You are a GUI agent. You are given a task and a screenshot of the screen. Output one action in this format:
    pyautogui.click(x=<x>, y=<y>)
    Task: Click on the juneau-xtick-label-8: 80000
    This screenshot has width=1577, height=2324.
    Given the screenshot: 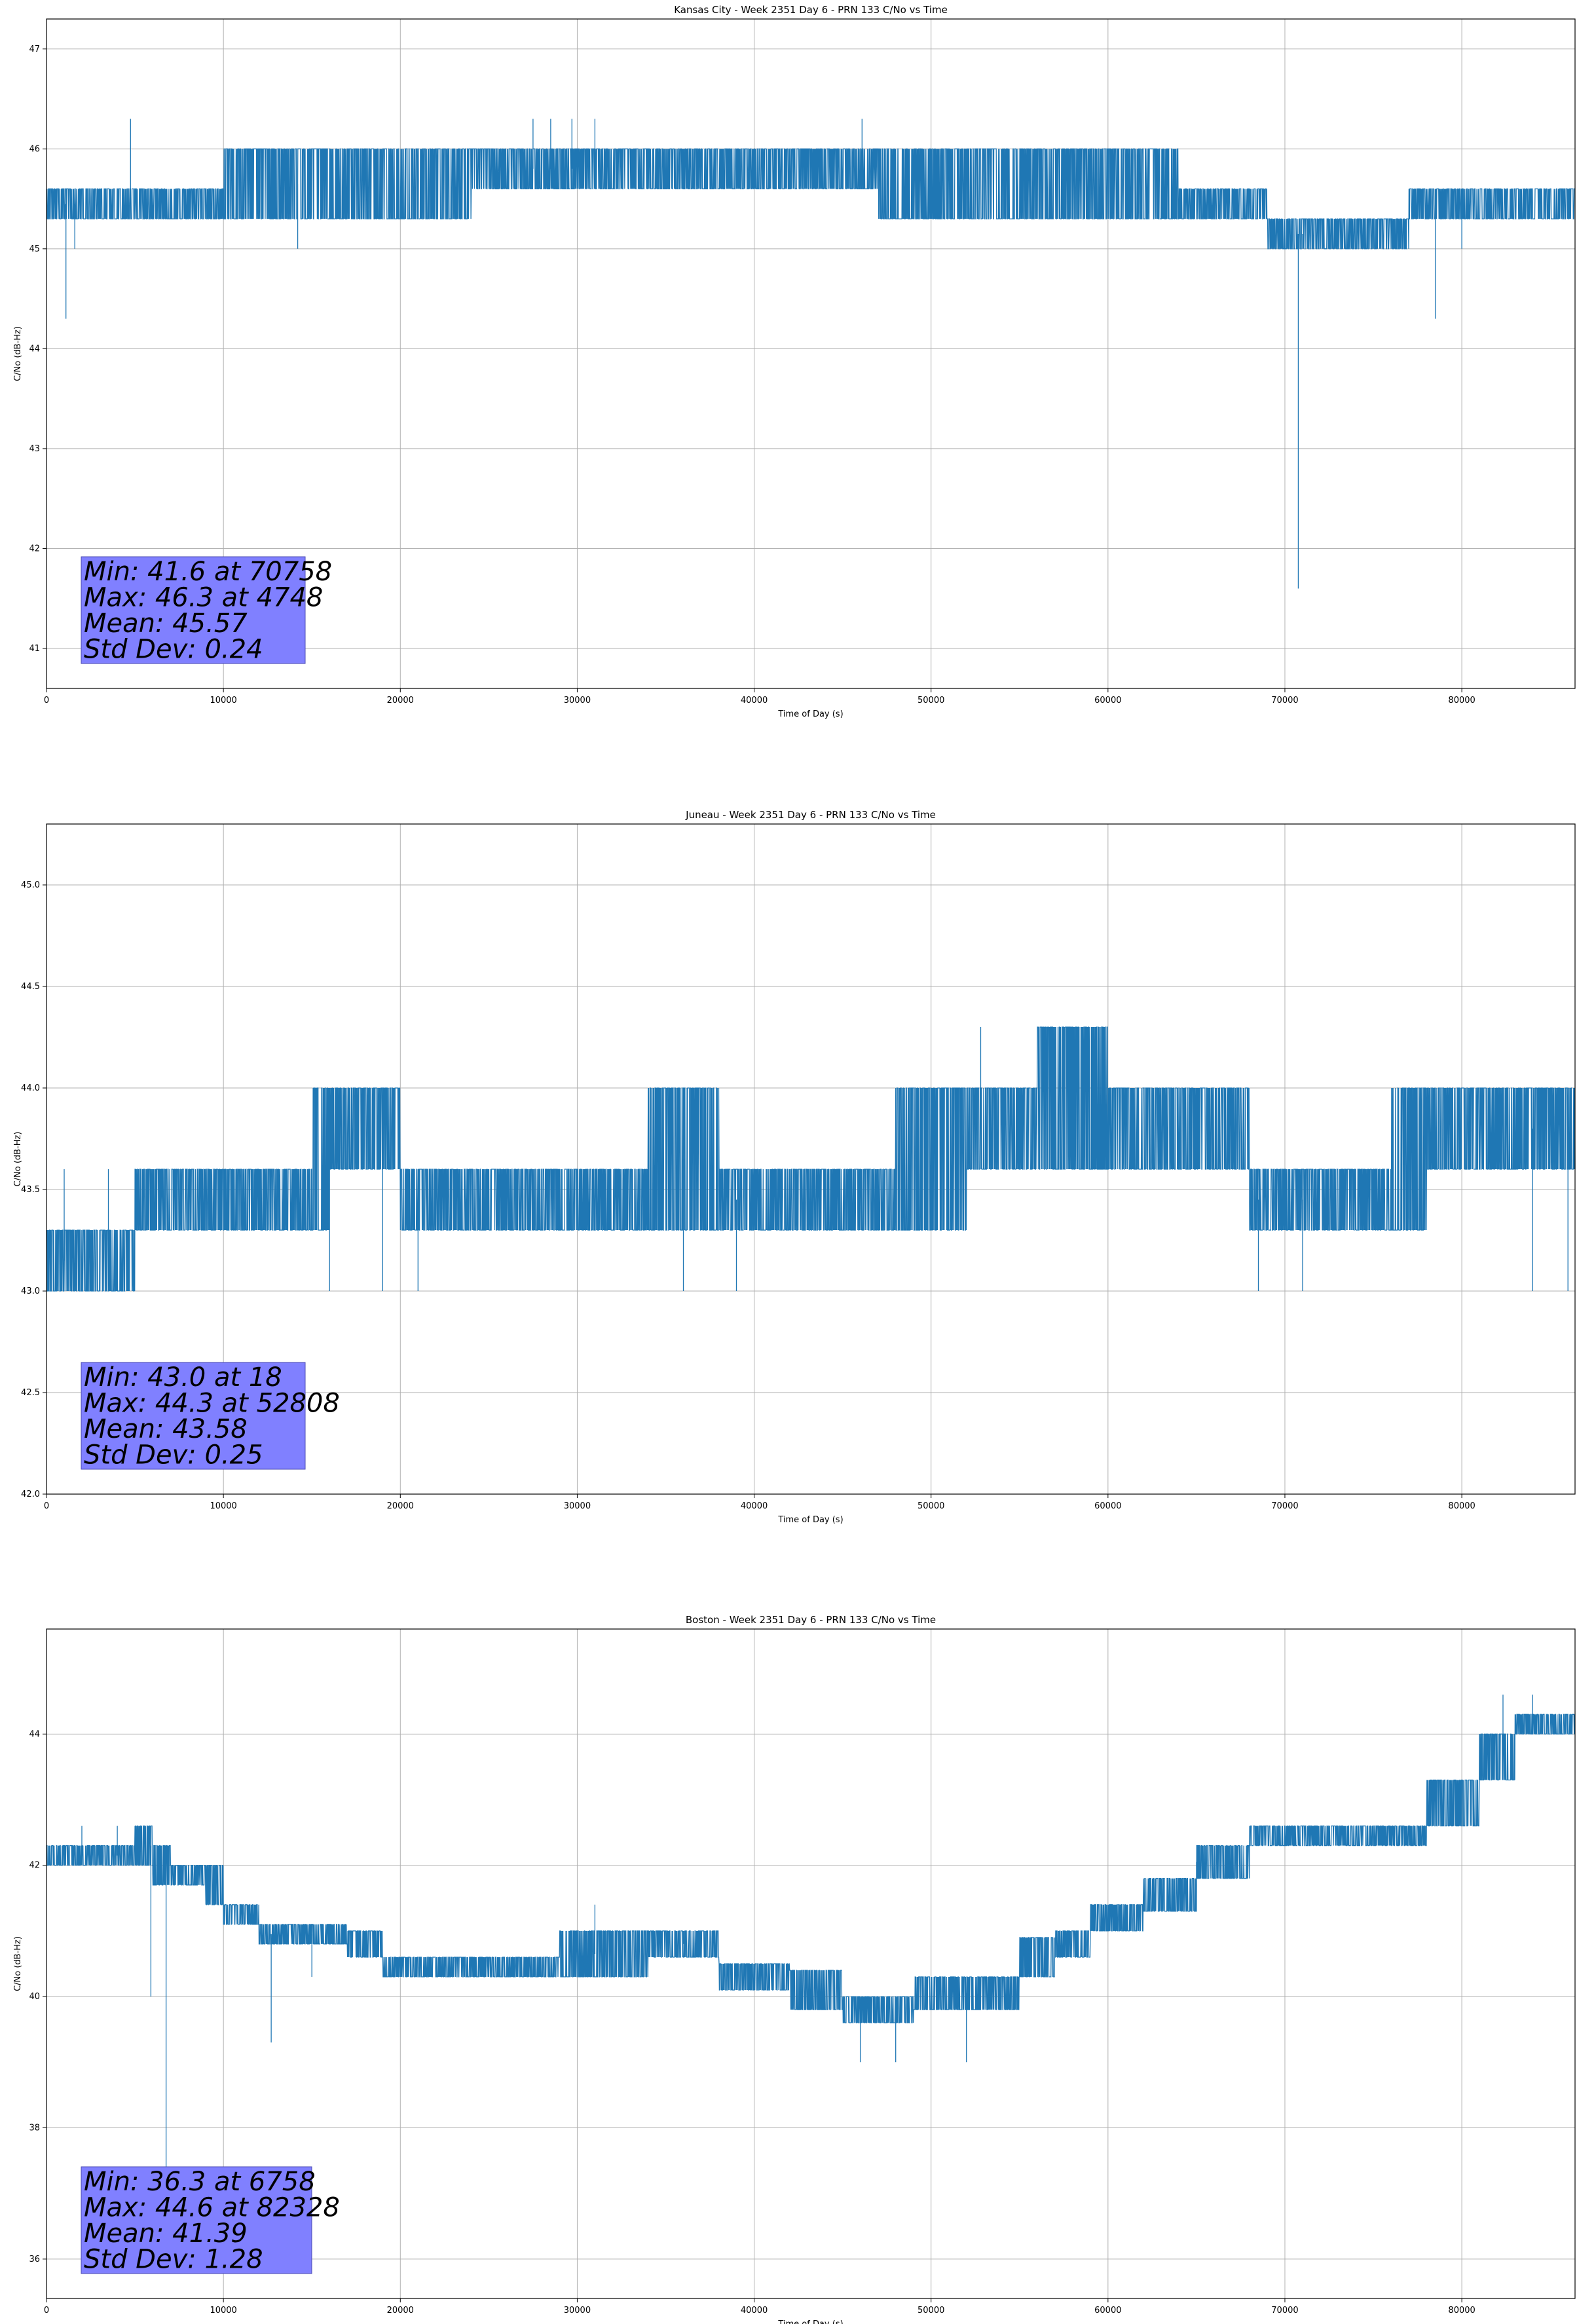 What is the action you would take?
    pyautogui.click(x=1461, y=1506)
    